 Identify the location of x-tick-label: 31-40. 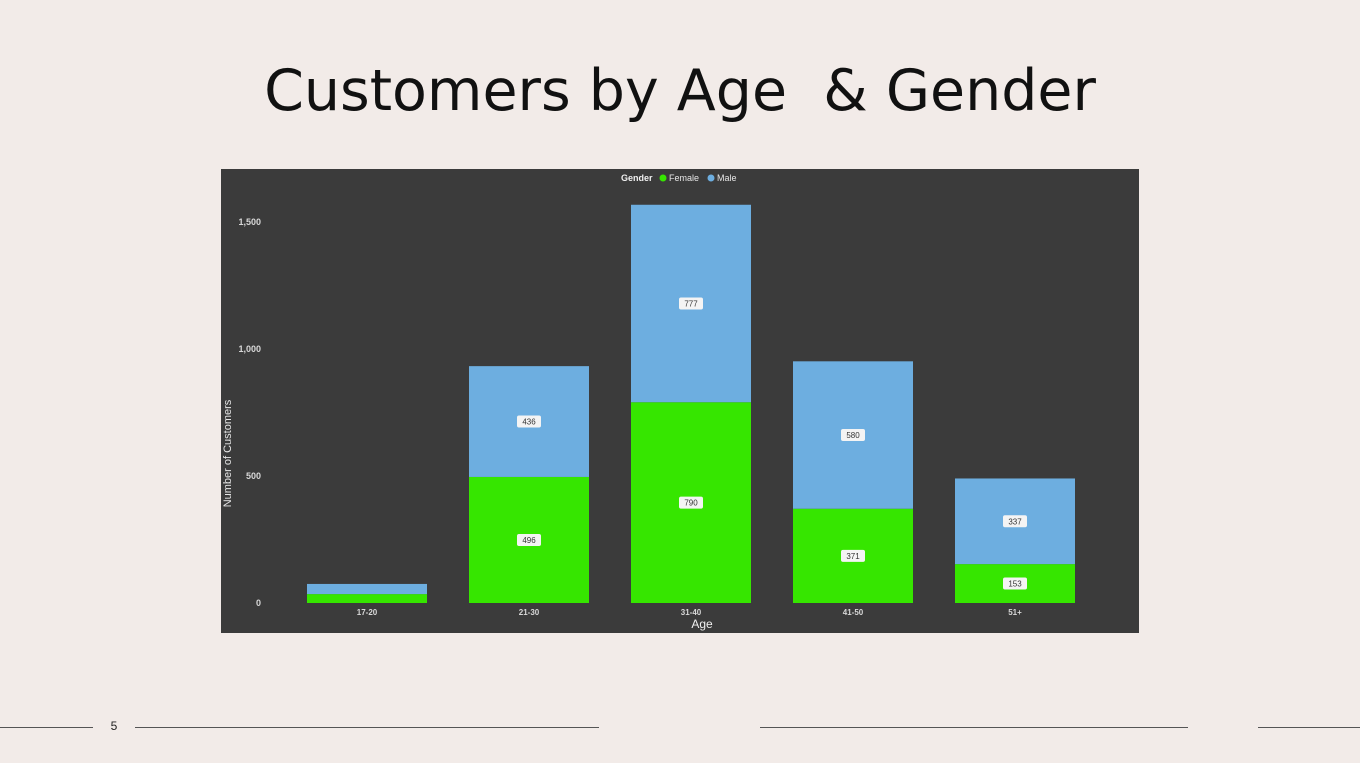
(691, 612).